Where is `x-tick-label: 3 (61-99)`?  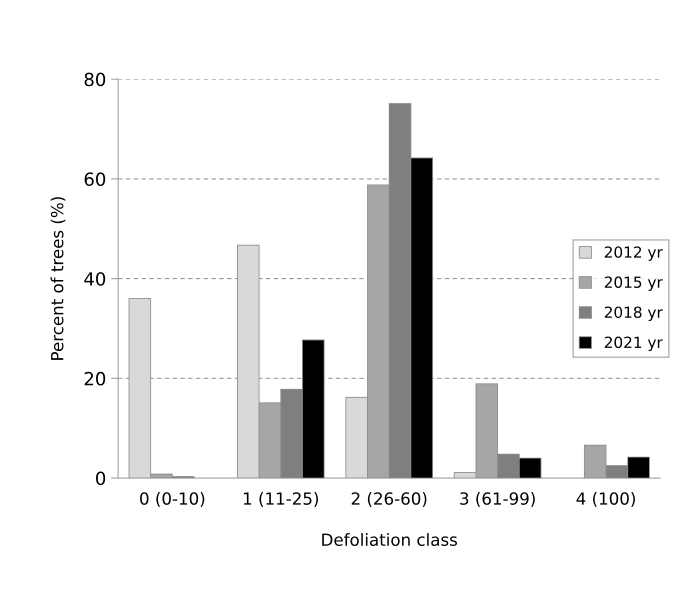 x-tick-label: 3 (61-99) is located at coordinates (497, 499).